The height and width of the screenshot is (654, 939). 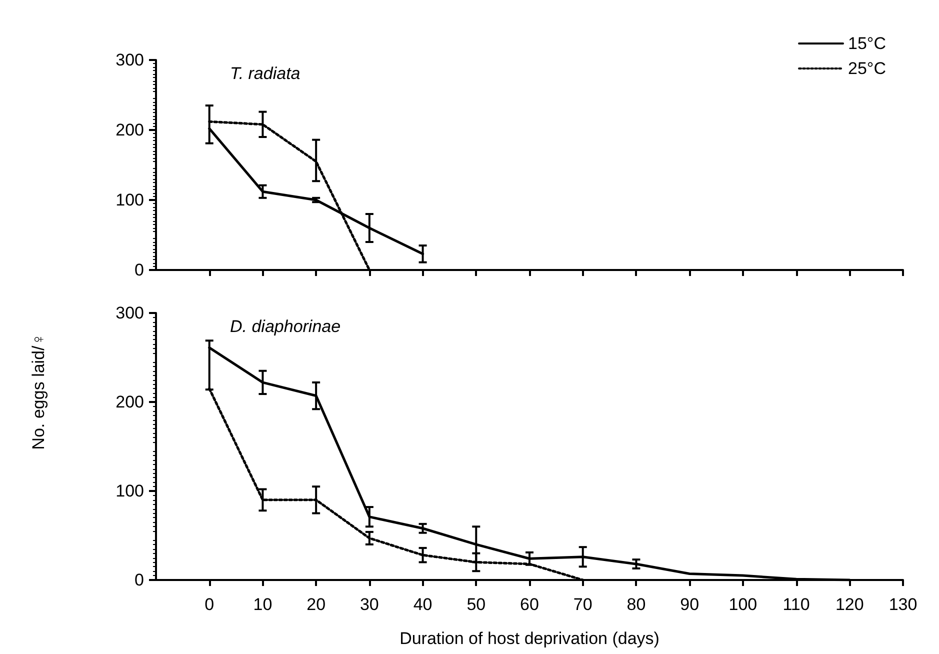 What do you see at coordinates (369, 604) in the screenshot?
I see `x-tick-label: 30` at bounding box center [369, 604].